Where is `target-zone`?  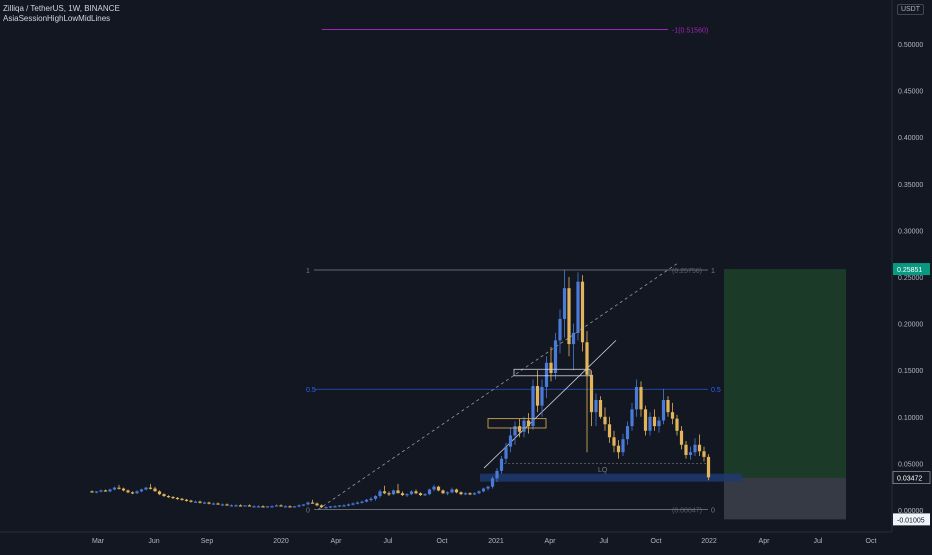 target-zone is located at coordinates (785, 373).